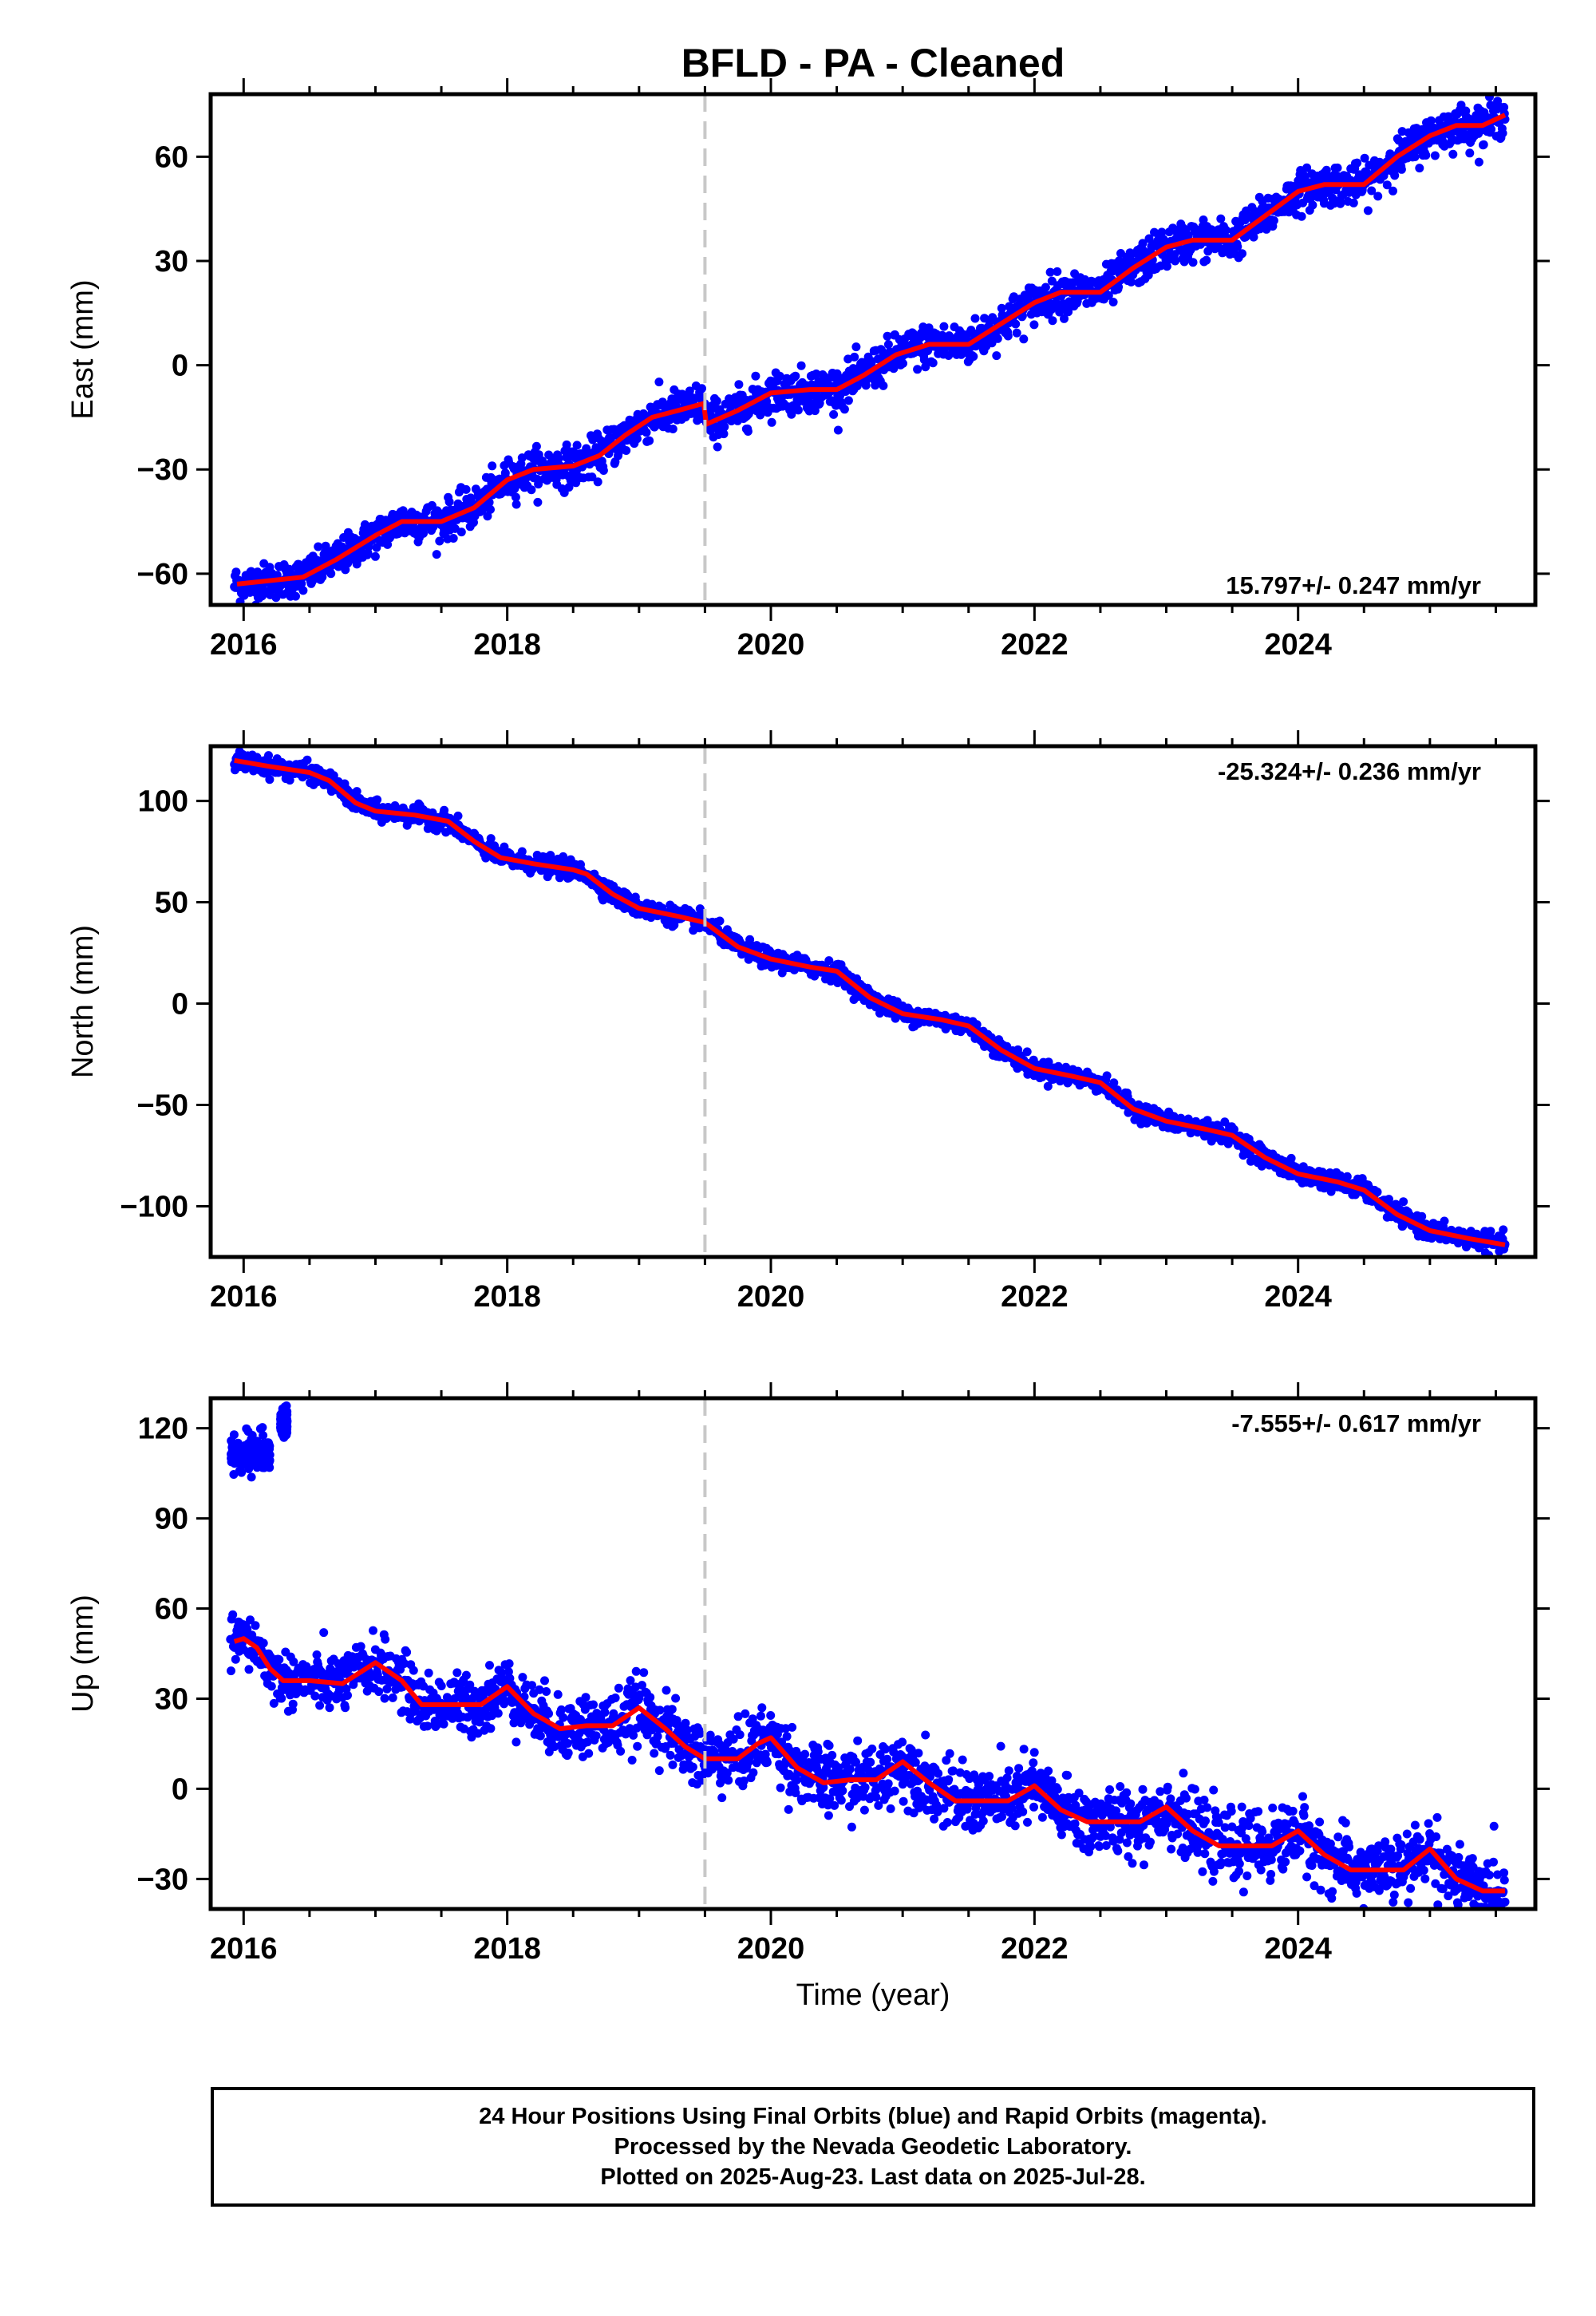 This screenshot has width=1596, height=2316. I want to click on y-tick-label: −50, so click(162, 1106).